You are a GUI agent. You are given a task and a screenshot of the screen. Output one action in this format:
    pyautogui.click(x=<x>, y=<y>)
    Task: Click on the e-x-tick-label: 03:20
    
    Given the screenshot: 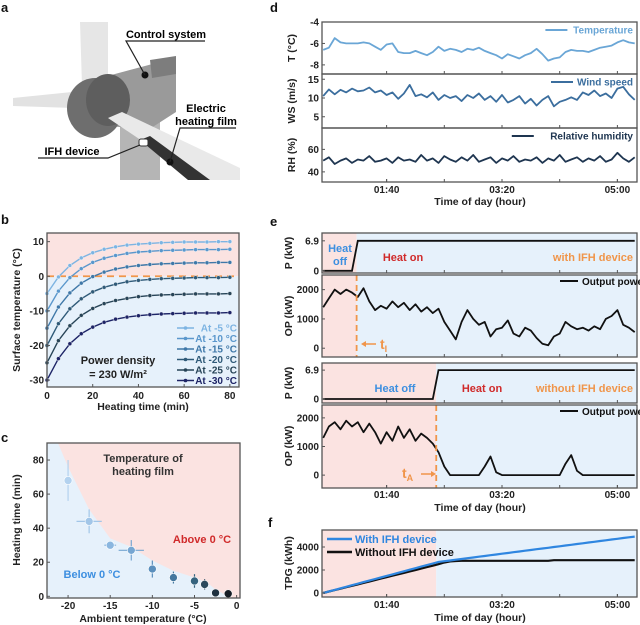 What is the action you would take?
    pyautogui.click(x=502, y=495)
    